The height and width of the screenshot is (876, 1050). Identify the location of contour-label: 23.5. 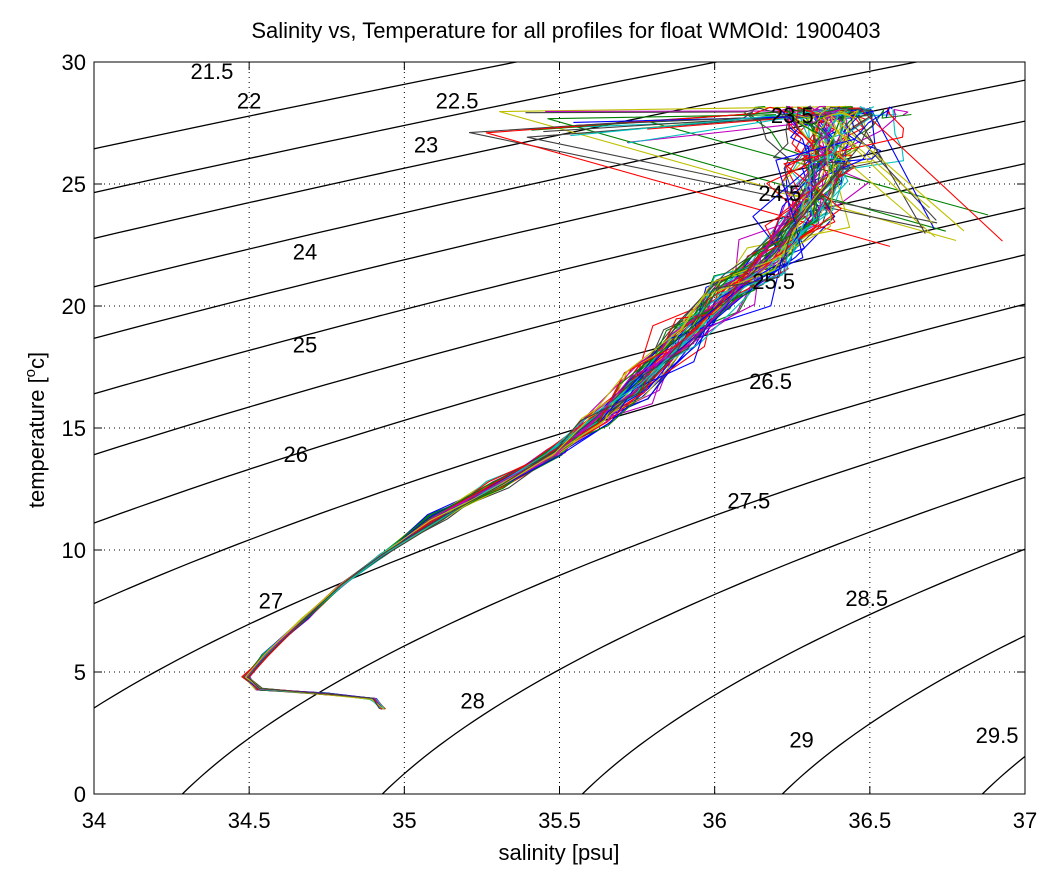
(792, 115).